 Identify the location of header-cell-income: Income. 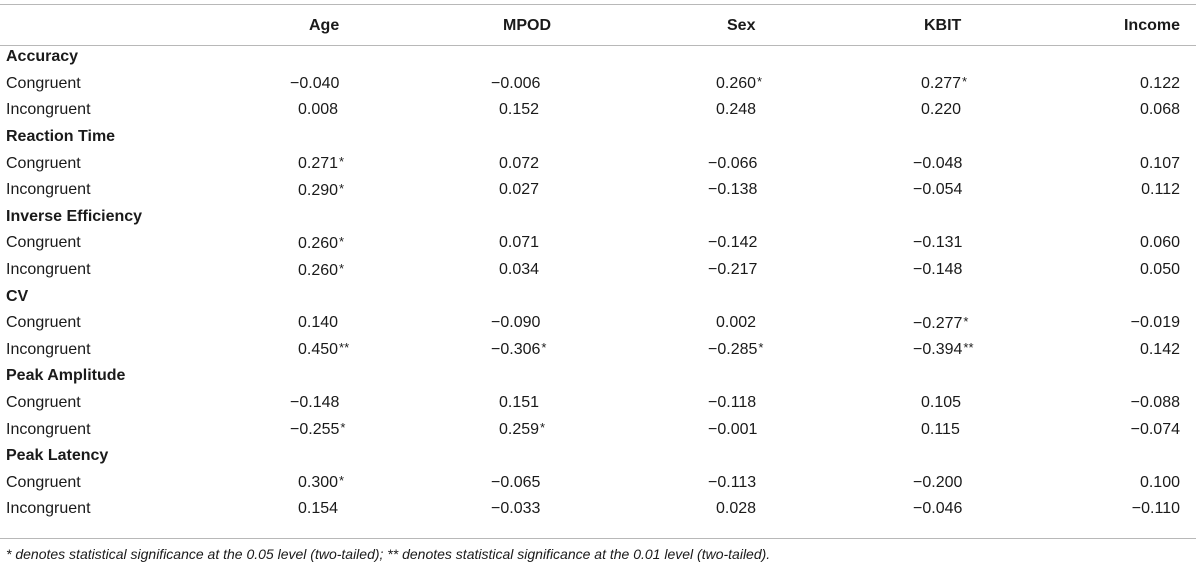
(1151, 25).